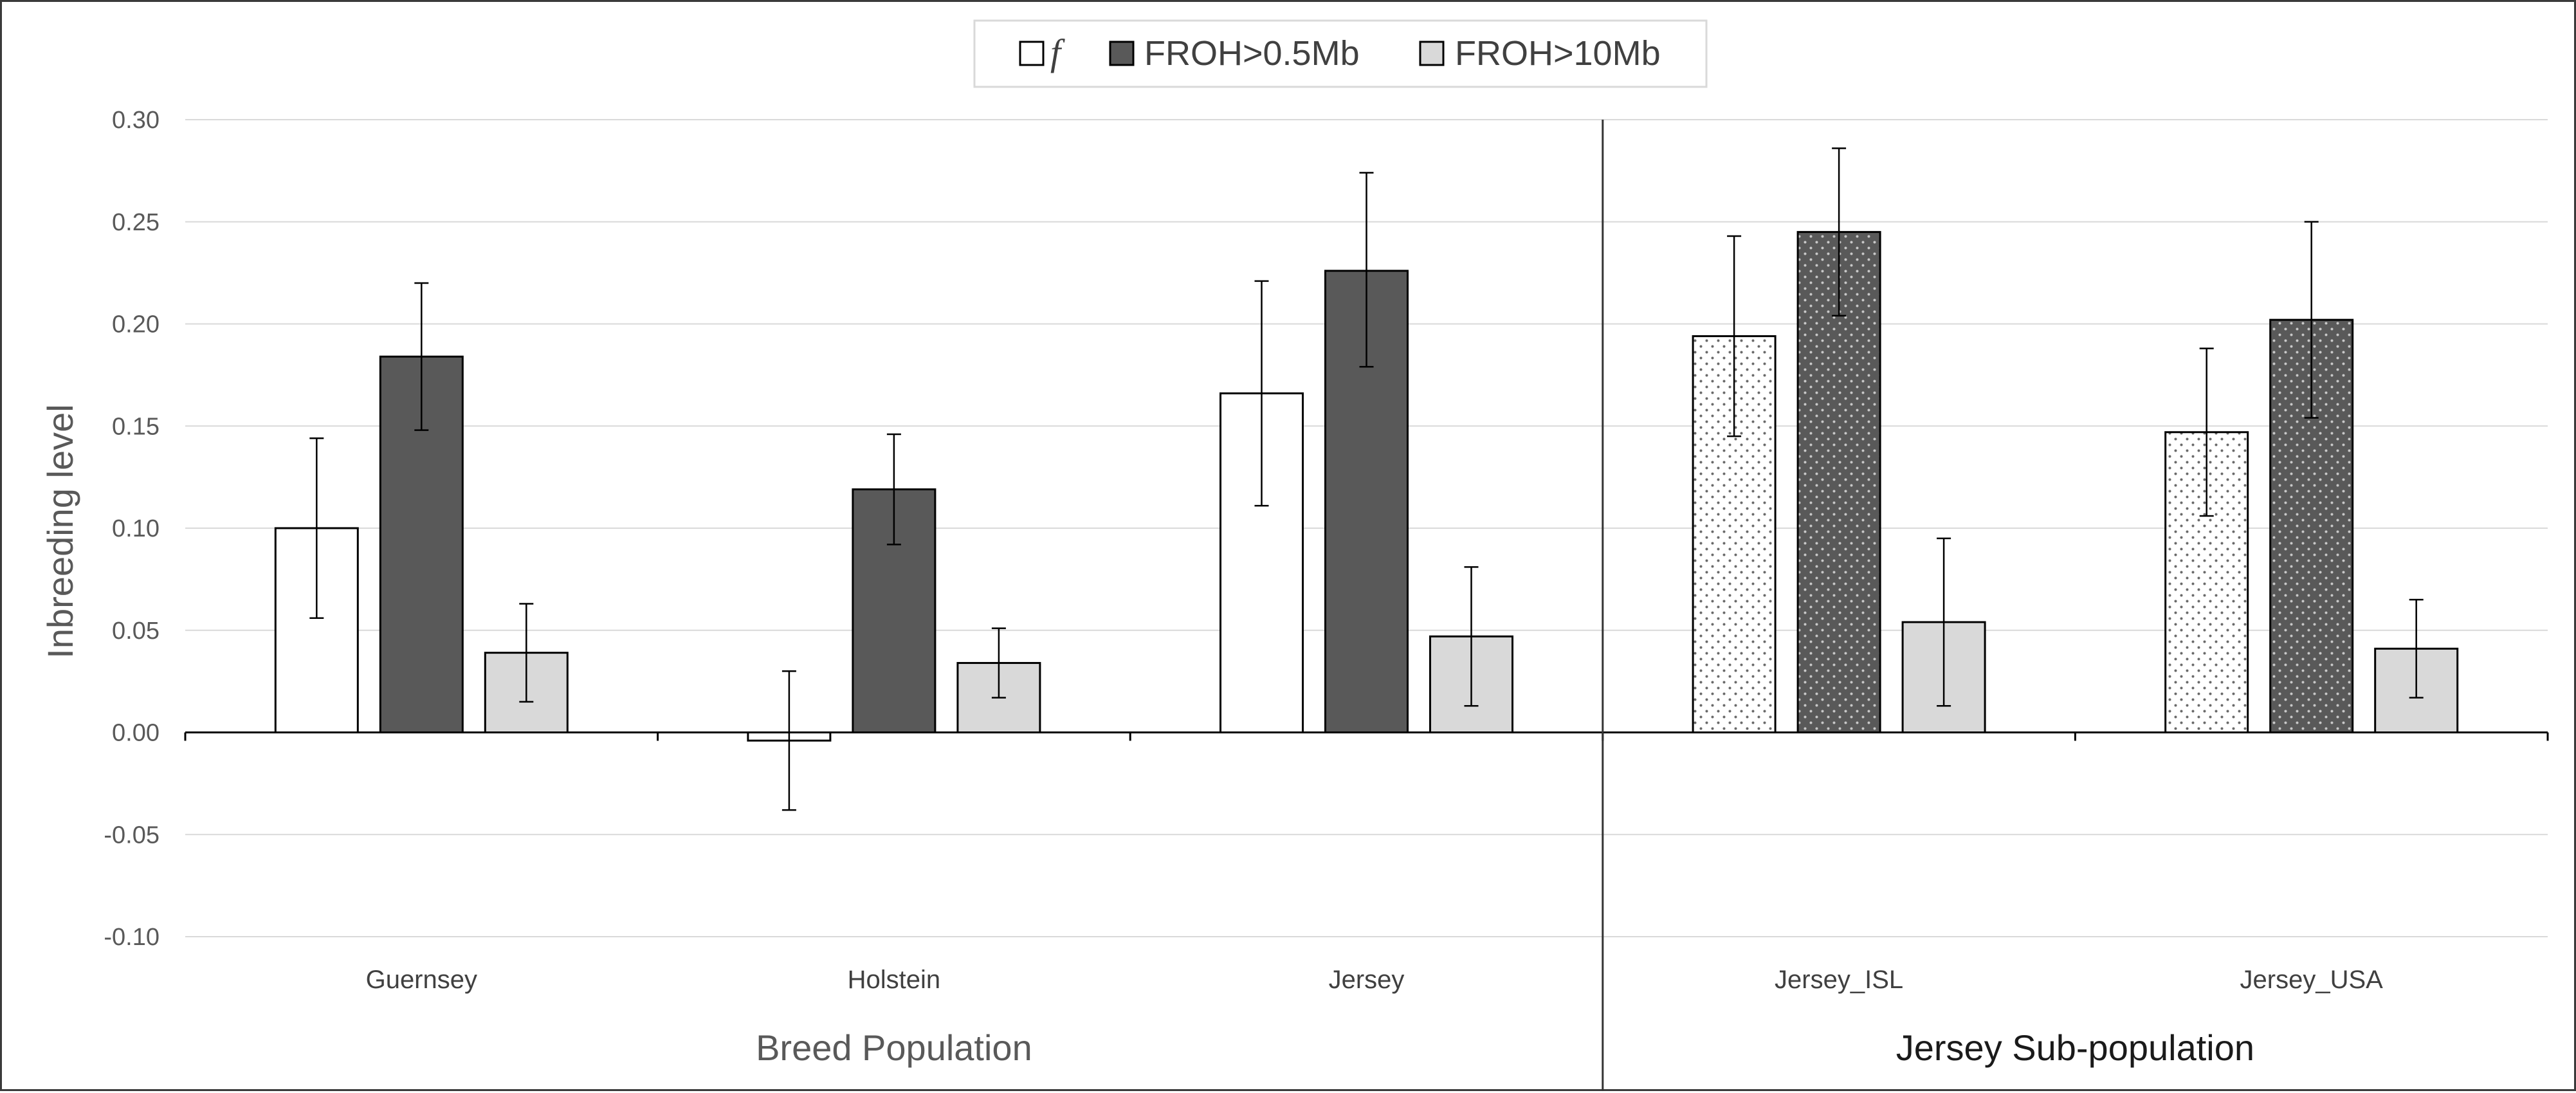 Image resolution: width=2576 pixels, height=1093 pixels. I want to click on y-axis-ticks: 0.30 0.25 0.20 0.15 0.10 0.05 0.00 -0.05 -0.10, so click(132, 529).